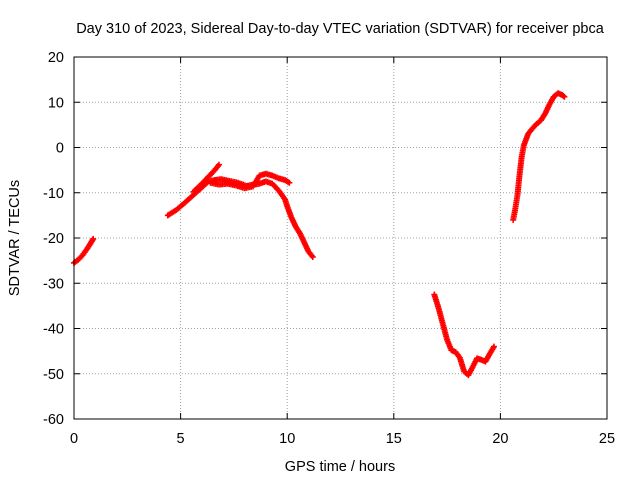 The height and width of the screenshot is (480, 640). Describe the element at coordinates (287, 439) in the screenshot. I see `x-tick-label: 10` at that location.